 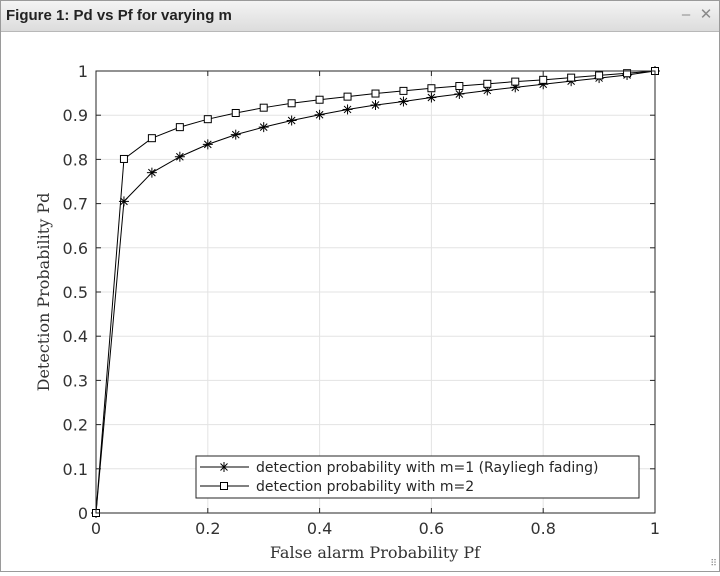 I want to click on x-tick-label: 1, so click(x=655, y=528).